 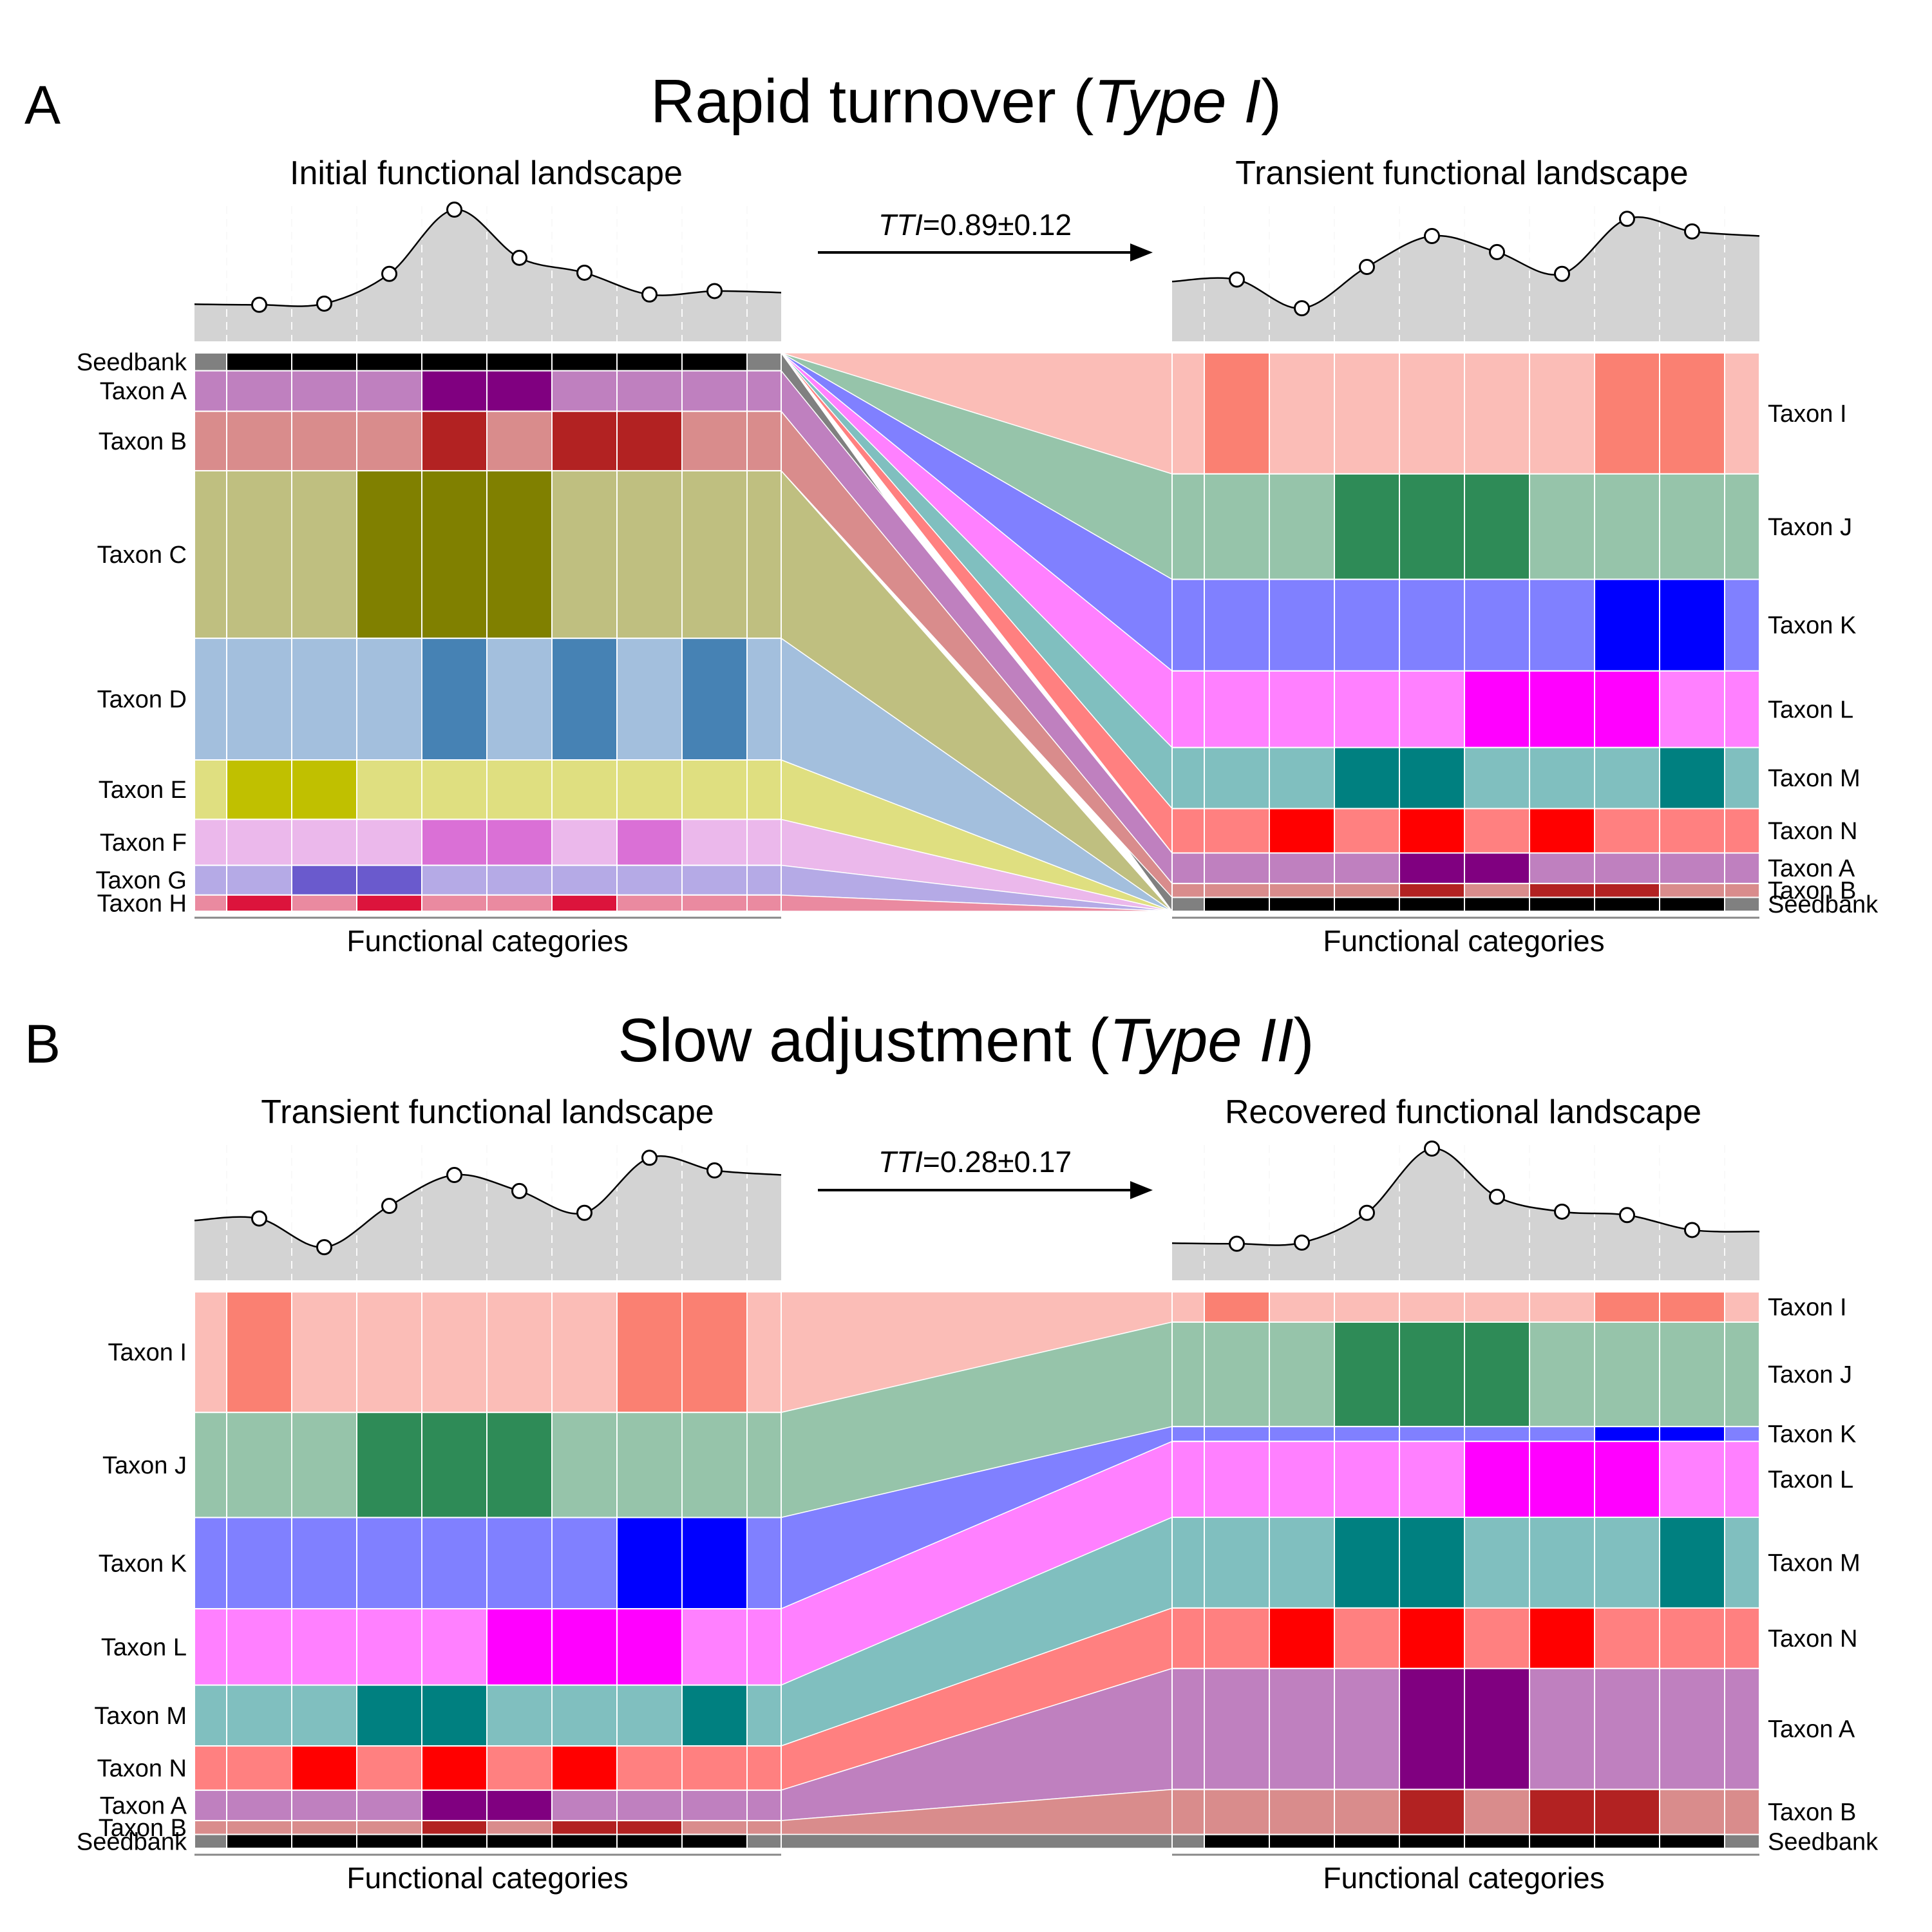 I want to click on left-curve-line, so click(x=488, y=258).